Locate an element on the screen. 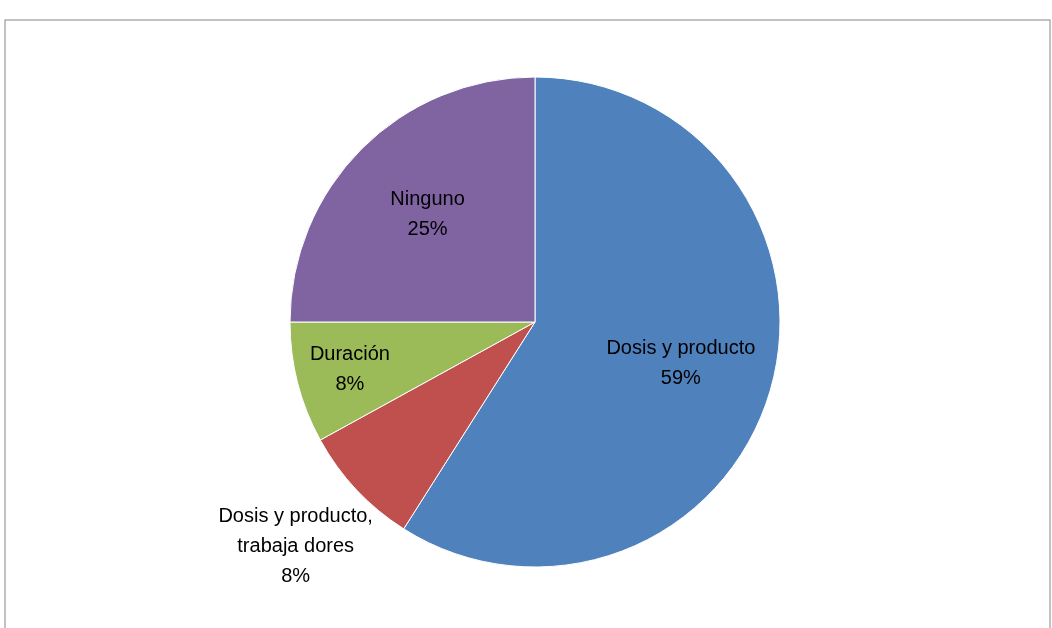 This screenshot has height=628, width=1052. slice-label: Dosis y producto is located at coordinates (681, 347).